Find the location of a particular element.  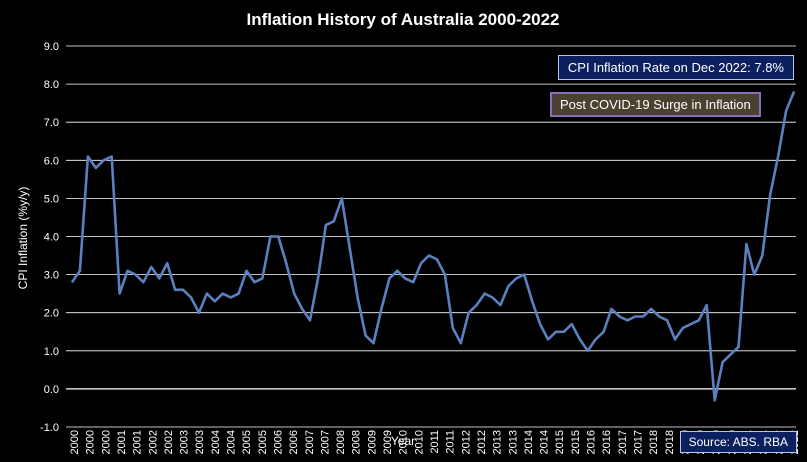

x-tick-label: 2008 is located at coordinates (341, 442).